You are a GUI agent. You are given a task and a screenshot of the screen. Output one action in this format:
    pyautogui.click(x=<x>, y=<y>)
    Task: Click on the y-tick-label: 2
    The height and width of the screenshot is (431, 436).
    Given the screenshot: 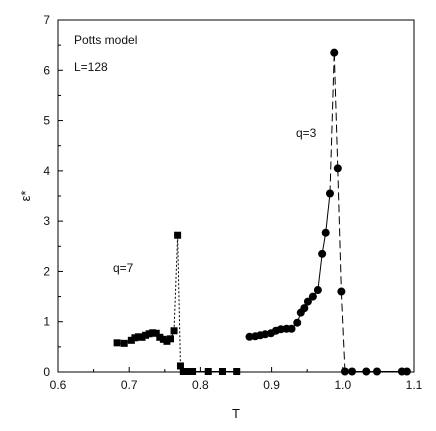 What is the action you would take?
    pyautogui.click(x=46, y=271)
    